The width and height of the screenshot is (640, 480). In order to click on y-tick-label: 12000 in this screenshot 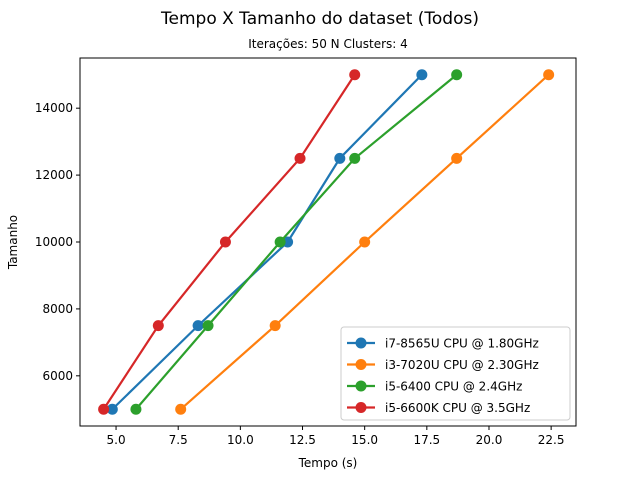, I will do `click(54, 175)`.